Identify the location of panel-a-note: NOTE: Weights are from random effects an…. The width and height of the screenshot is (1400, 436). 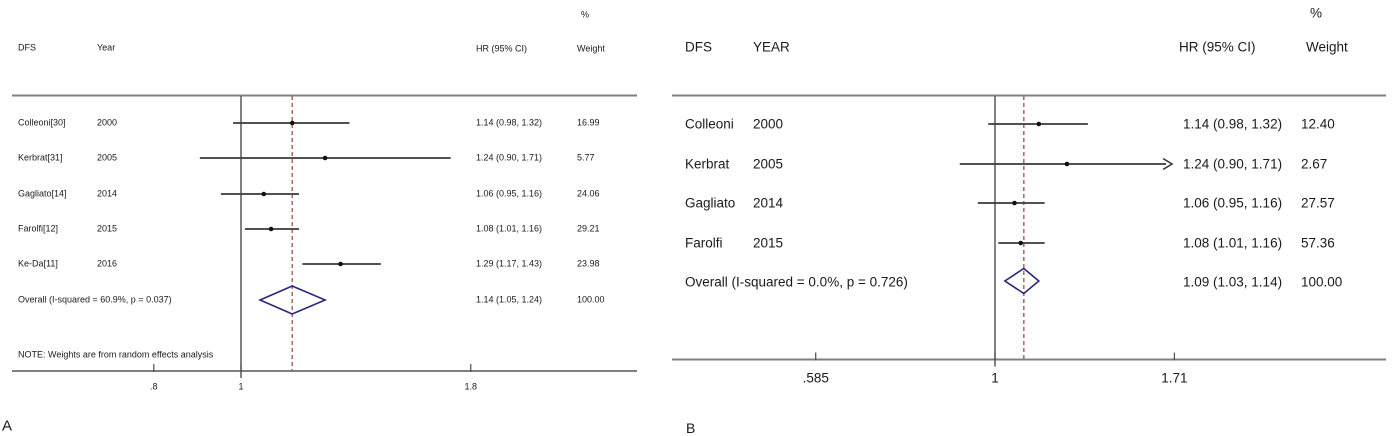
(116, 354).